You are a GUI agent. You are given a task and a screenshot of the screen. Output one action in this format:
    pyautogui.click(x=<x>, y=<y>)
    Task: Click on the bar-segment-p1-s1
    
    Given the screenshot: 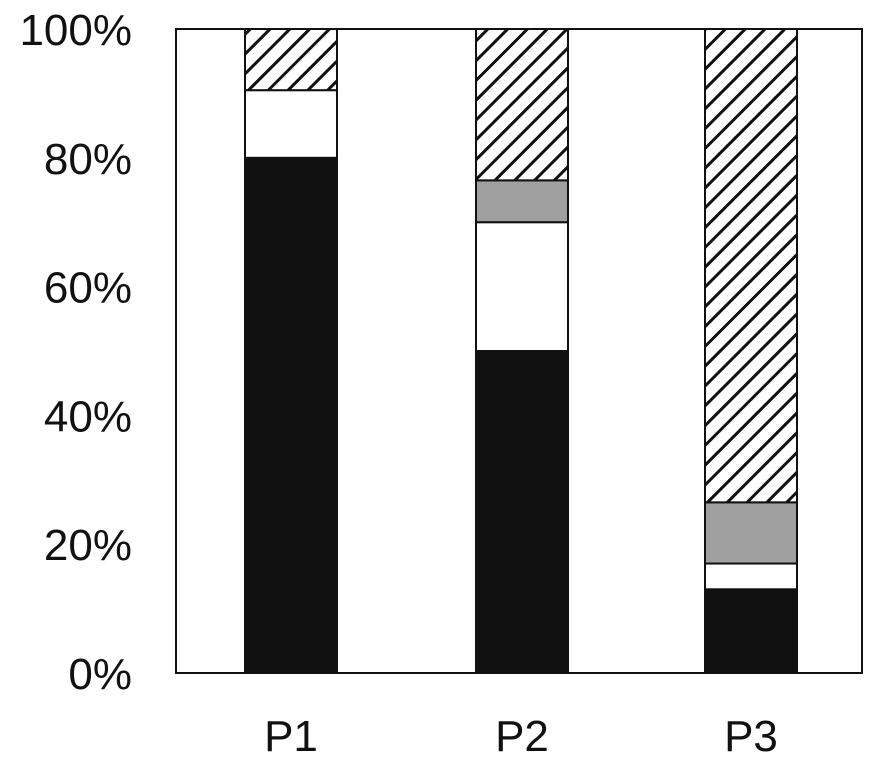 What is the action you would take?
    pyautogui.click(x=291, y=415)
    